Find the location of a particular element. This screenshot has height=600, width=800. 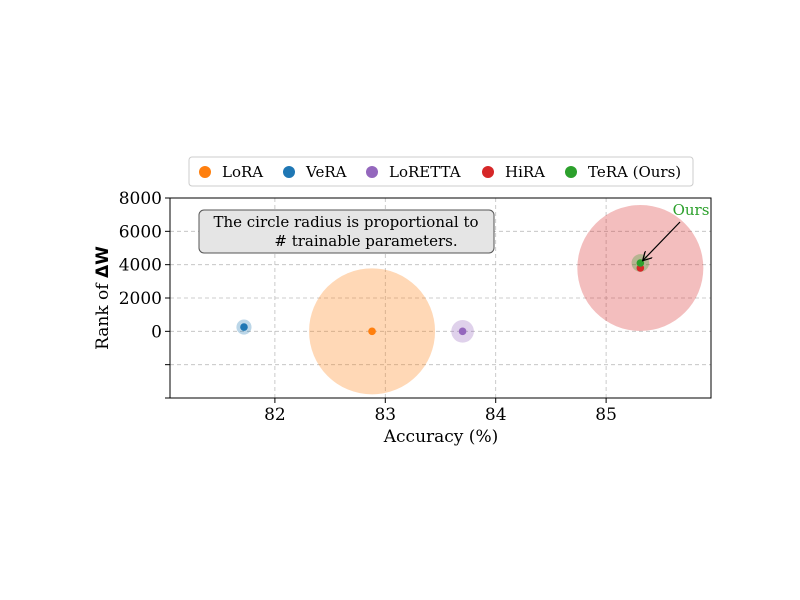

y-tick-label-4: 0 is located at coordinates (156, 332).